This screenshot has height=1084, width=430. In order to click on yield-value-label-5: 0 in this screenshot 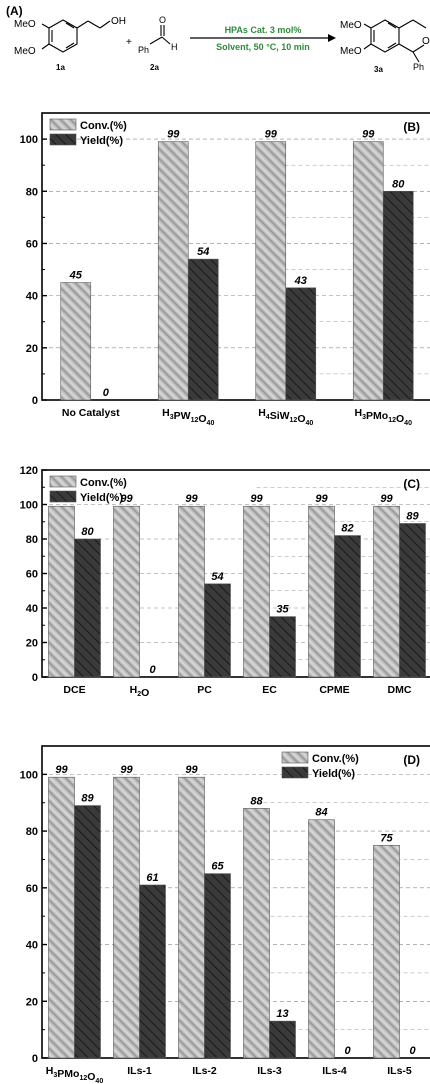, I will do `click(347, 1051)`.